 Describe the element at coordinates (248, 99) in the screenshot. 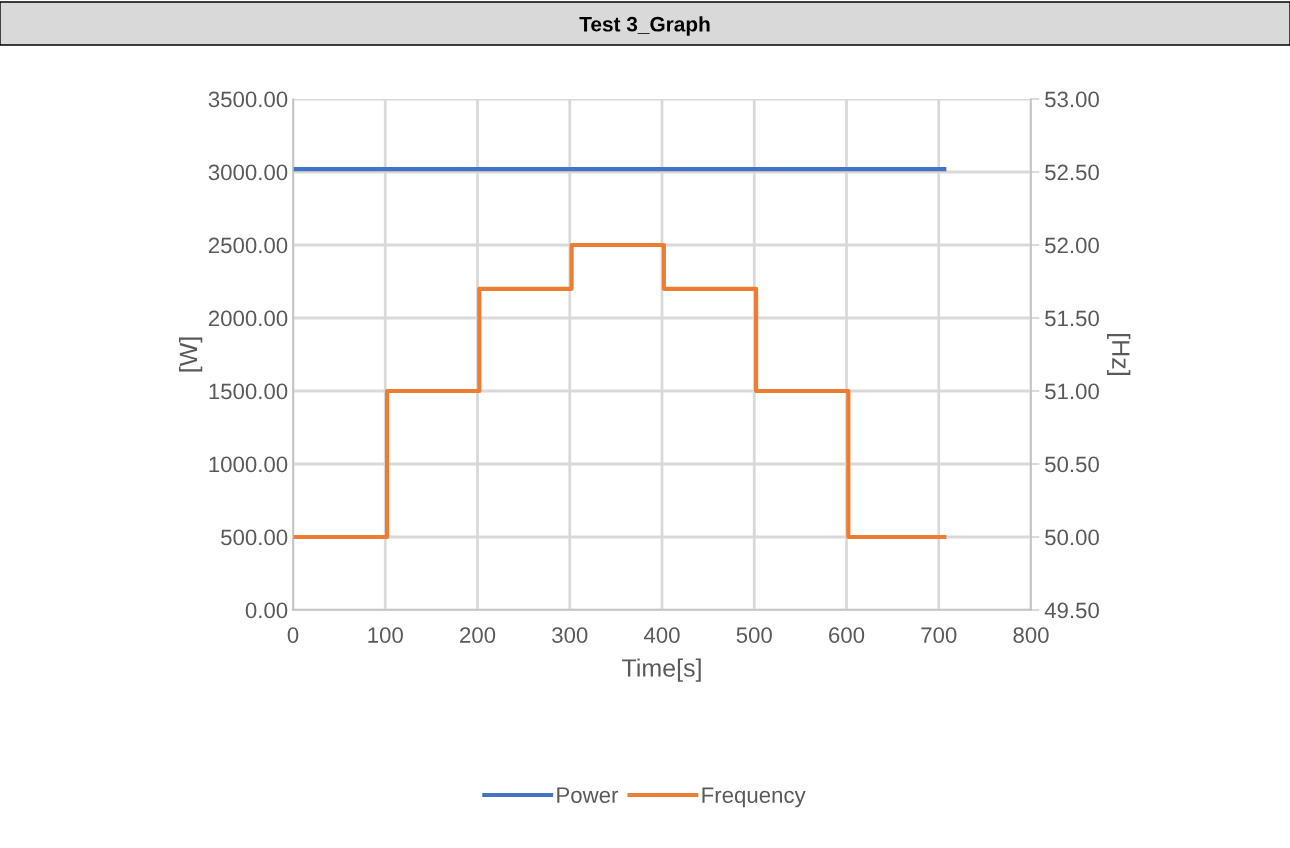

I see `y-tick-label: 3500.00` at that location.